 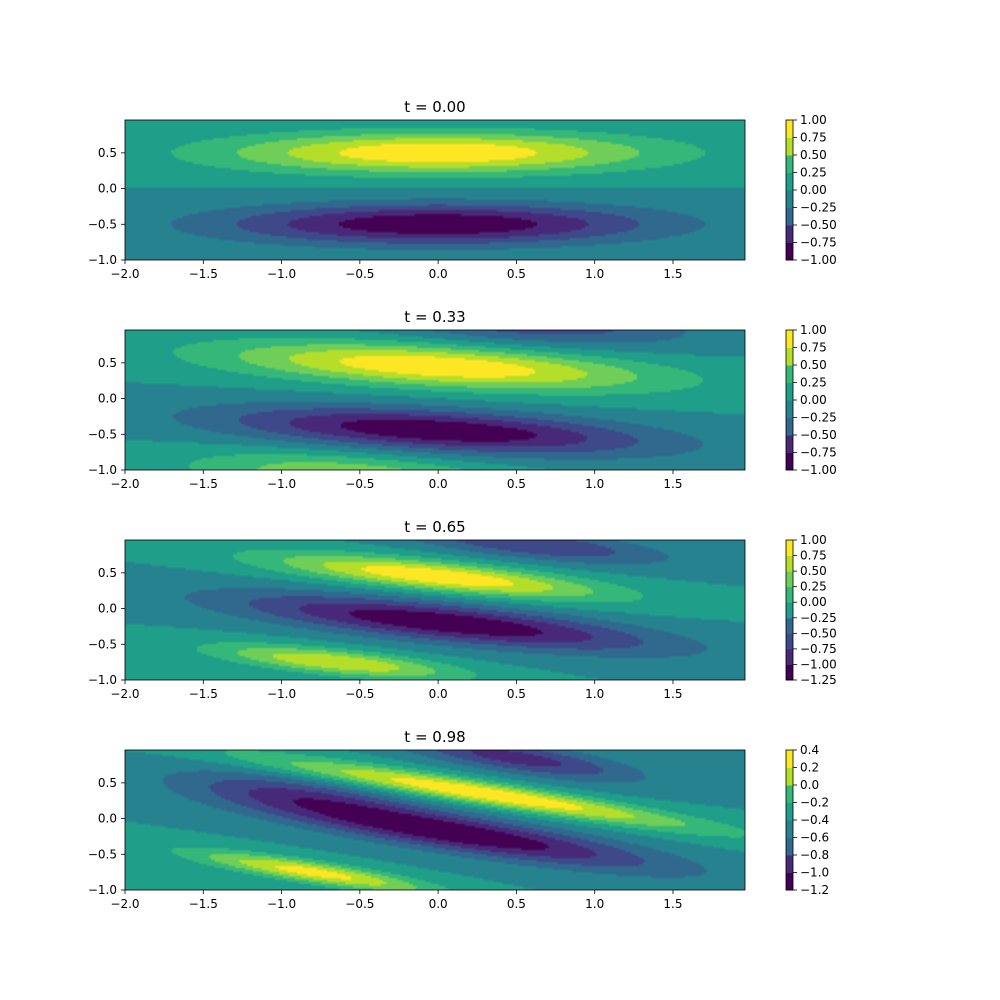 What do you see at coordinates (434, 107) in the screenshot?
I see `subplot-title: t = 0.00` at bounding box center [434, 107].